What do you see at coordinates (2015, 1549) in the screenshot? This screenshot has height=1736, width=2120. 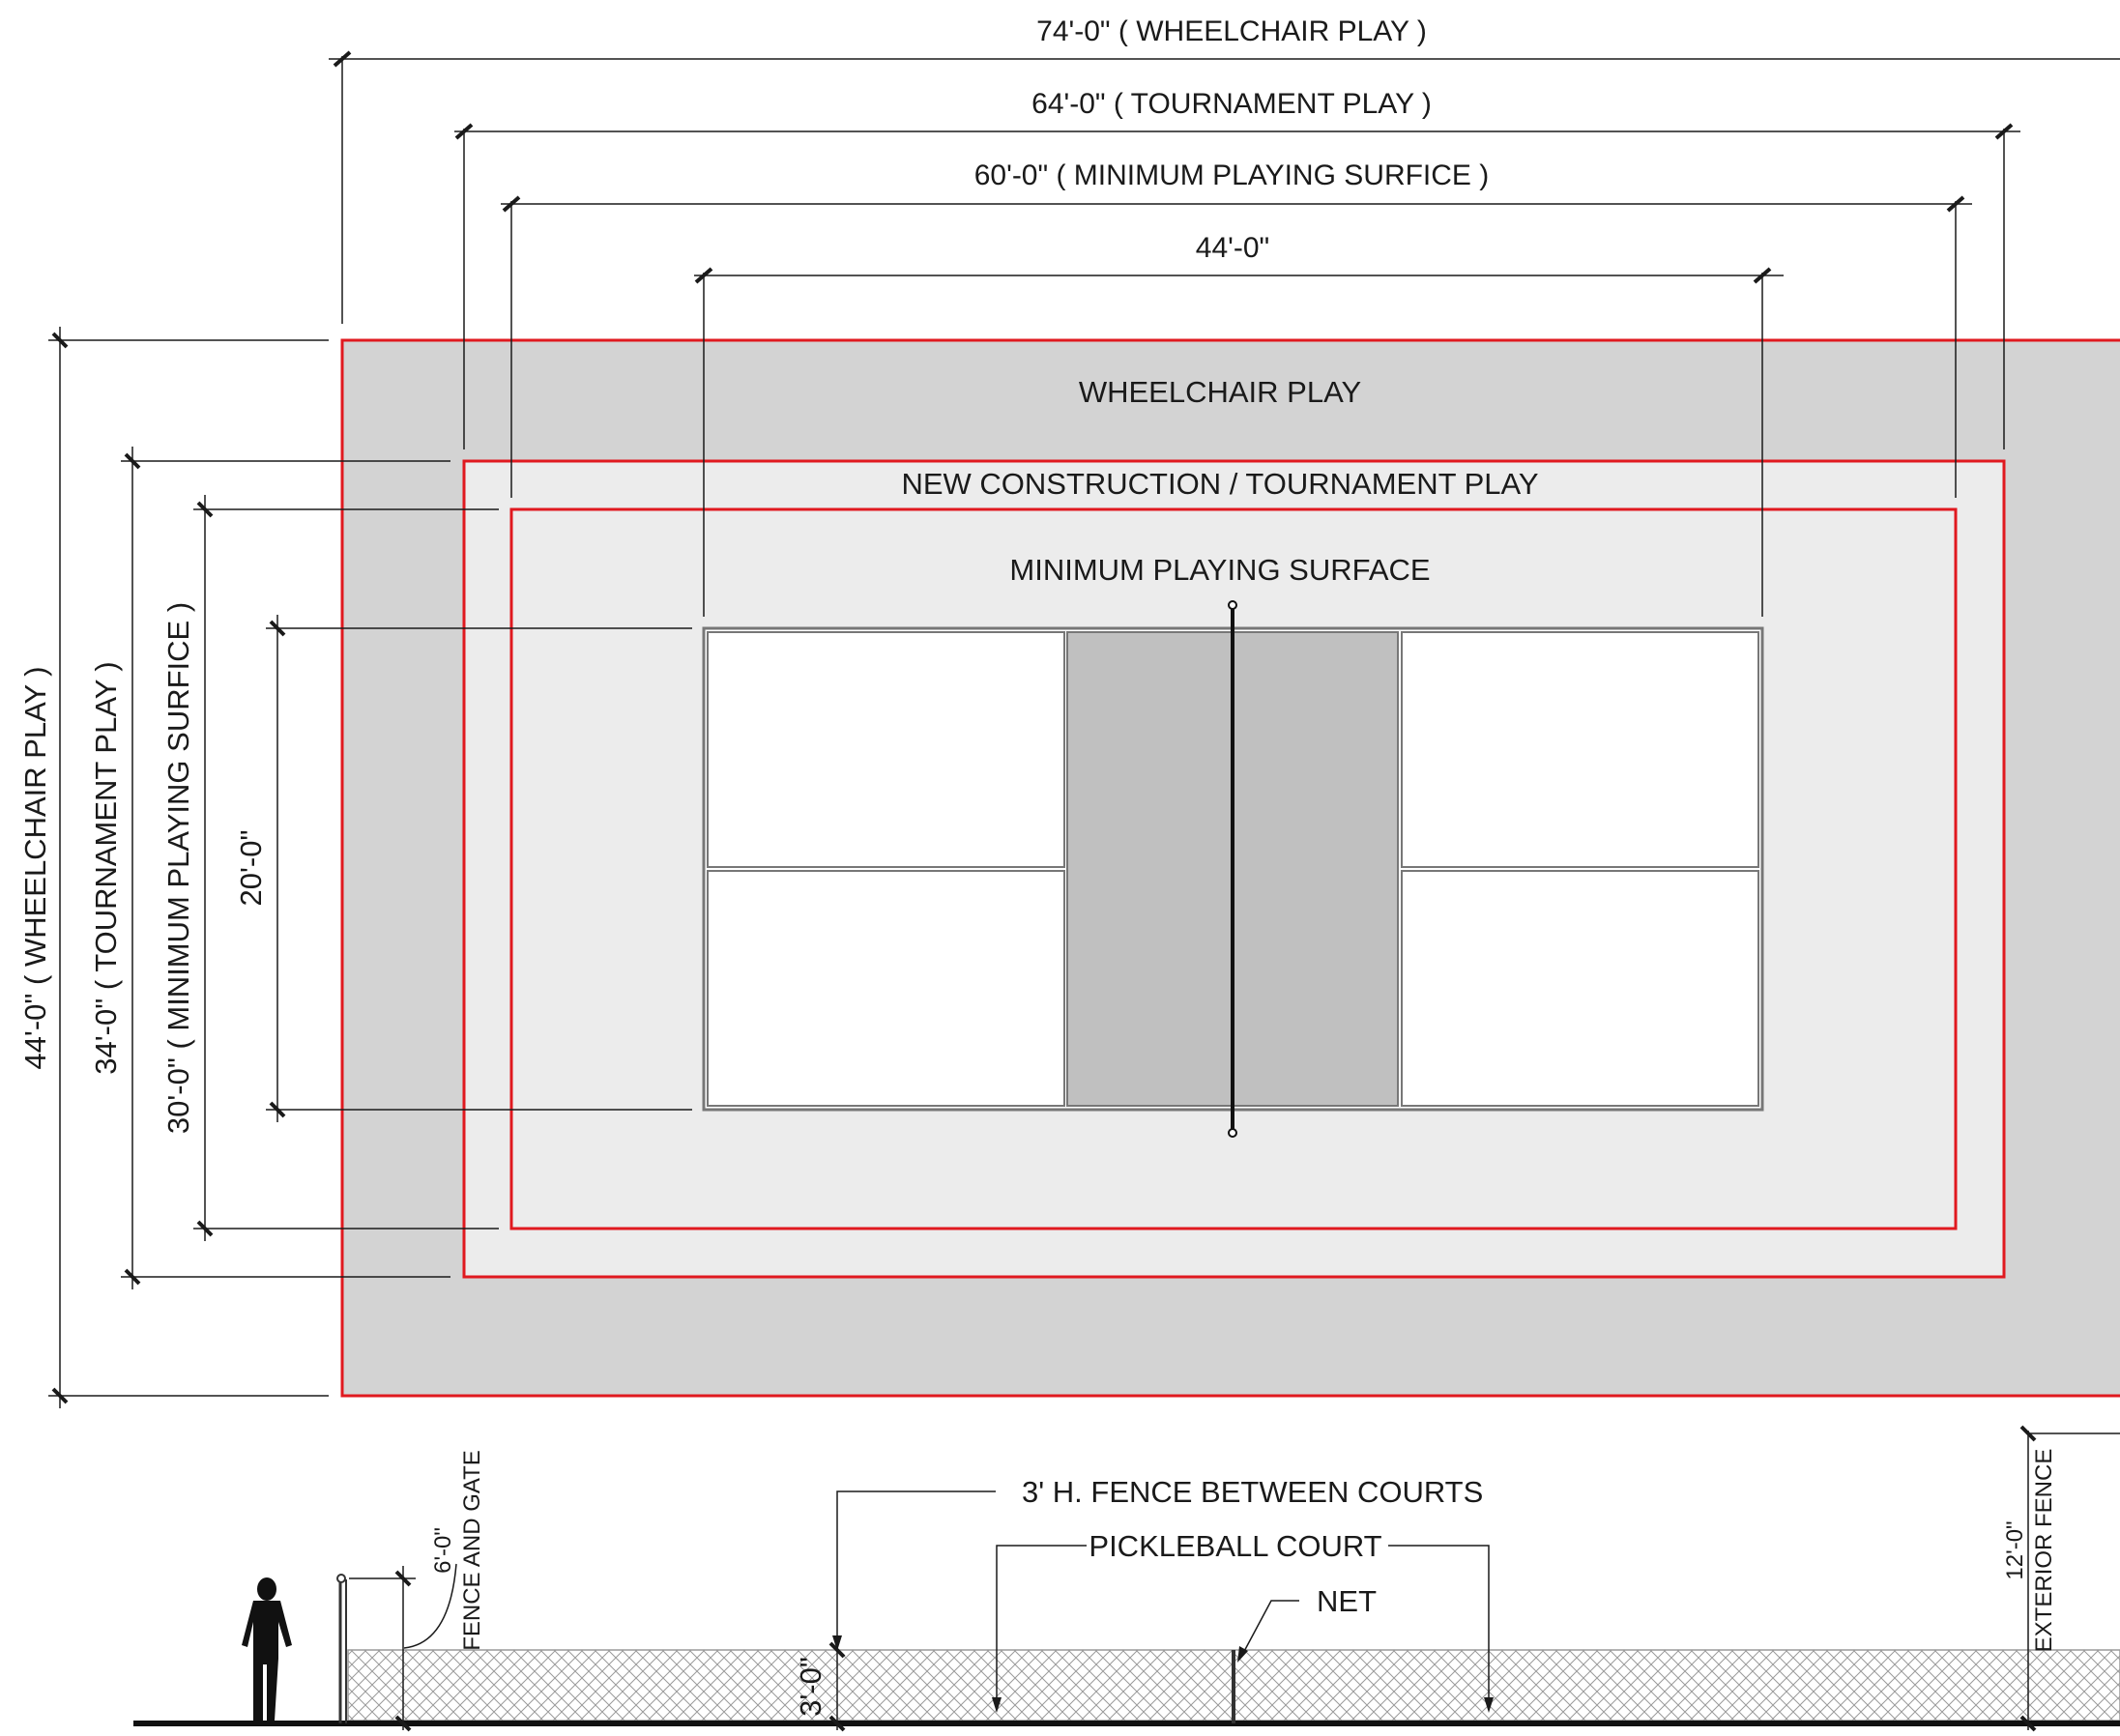 I see `exterior-fence-height-label: 12'-0"` at bounding box center [2015, 1549].